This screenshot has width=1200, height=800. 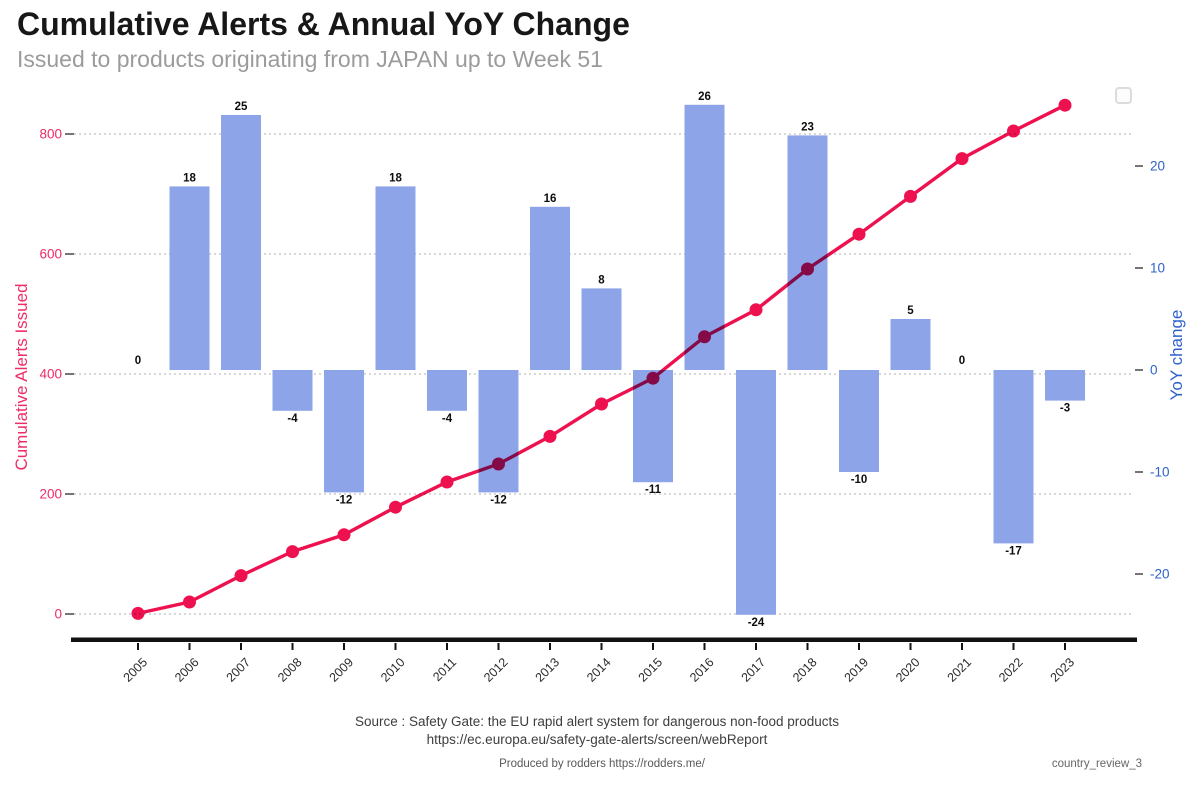 What do you see at coordinates (395, 507) in the screenshot?
I see `line-point-2010` at bounding box center [395, 507].